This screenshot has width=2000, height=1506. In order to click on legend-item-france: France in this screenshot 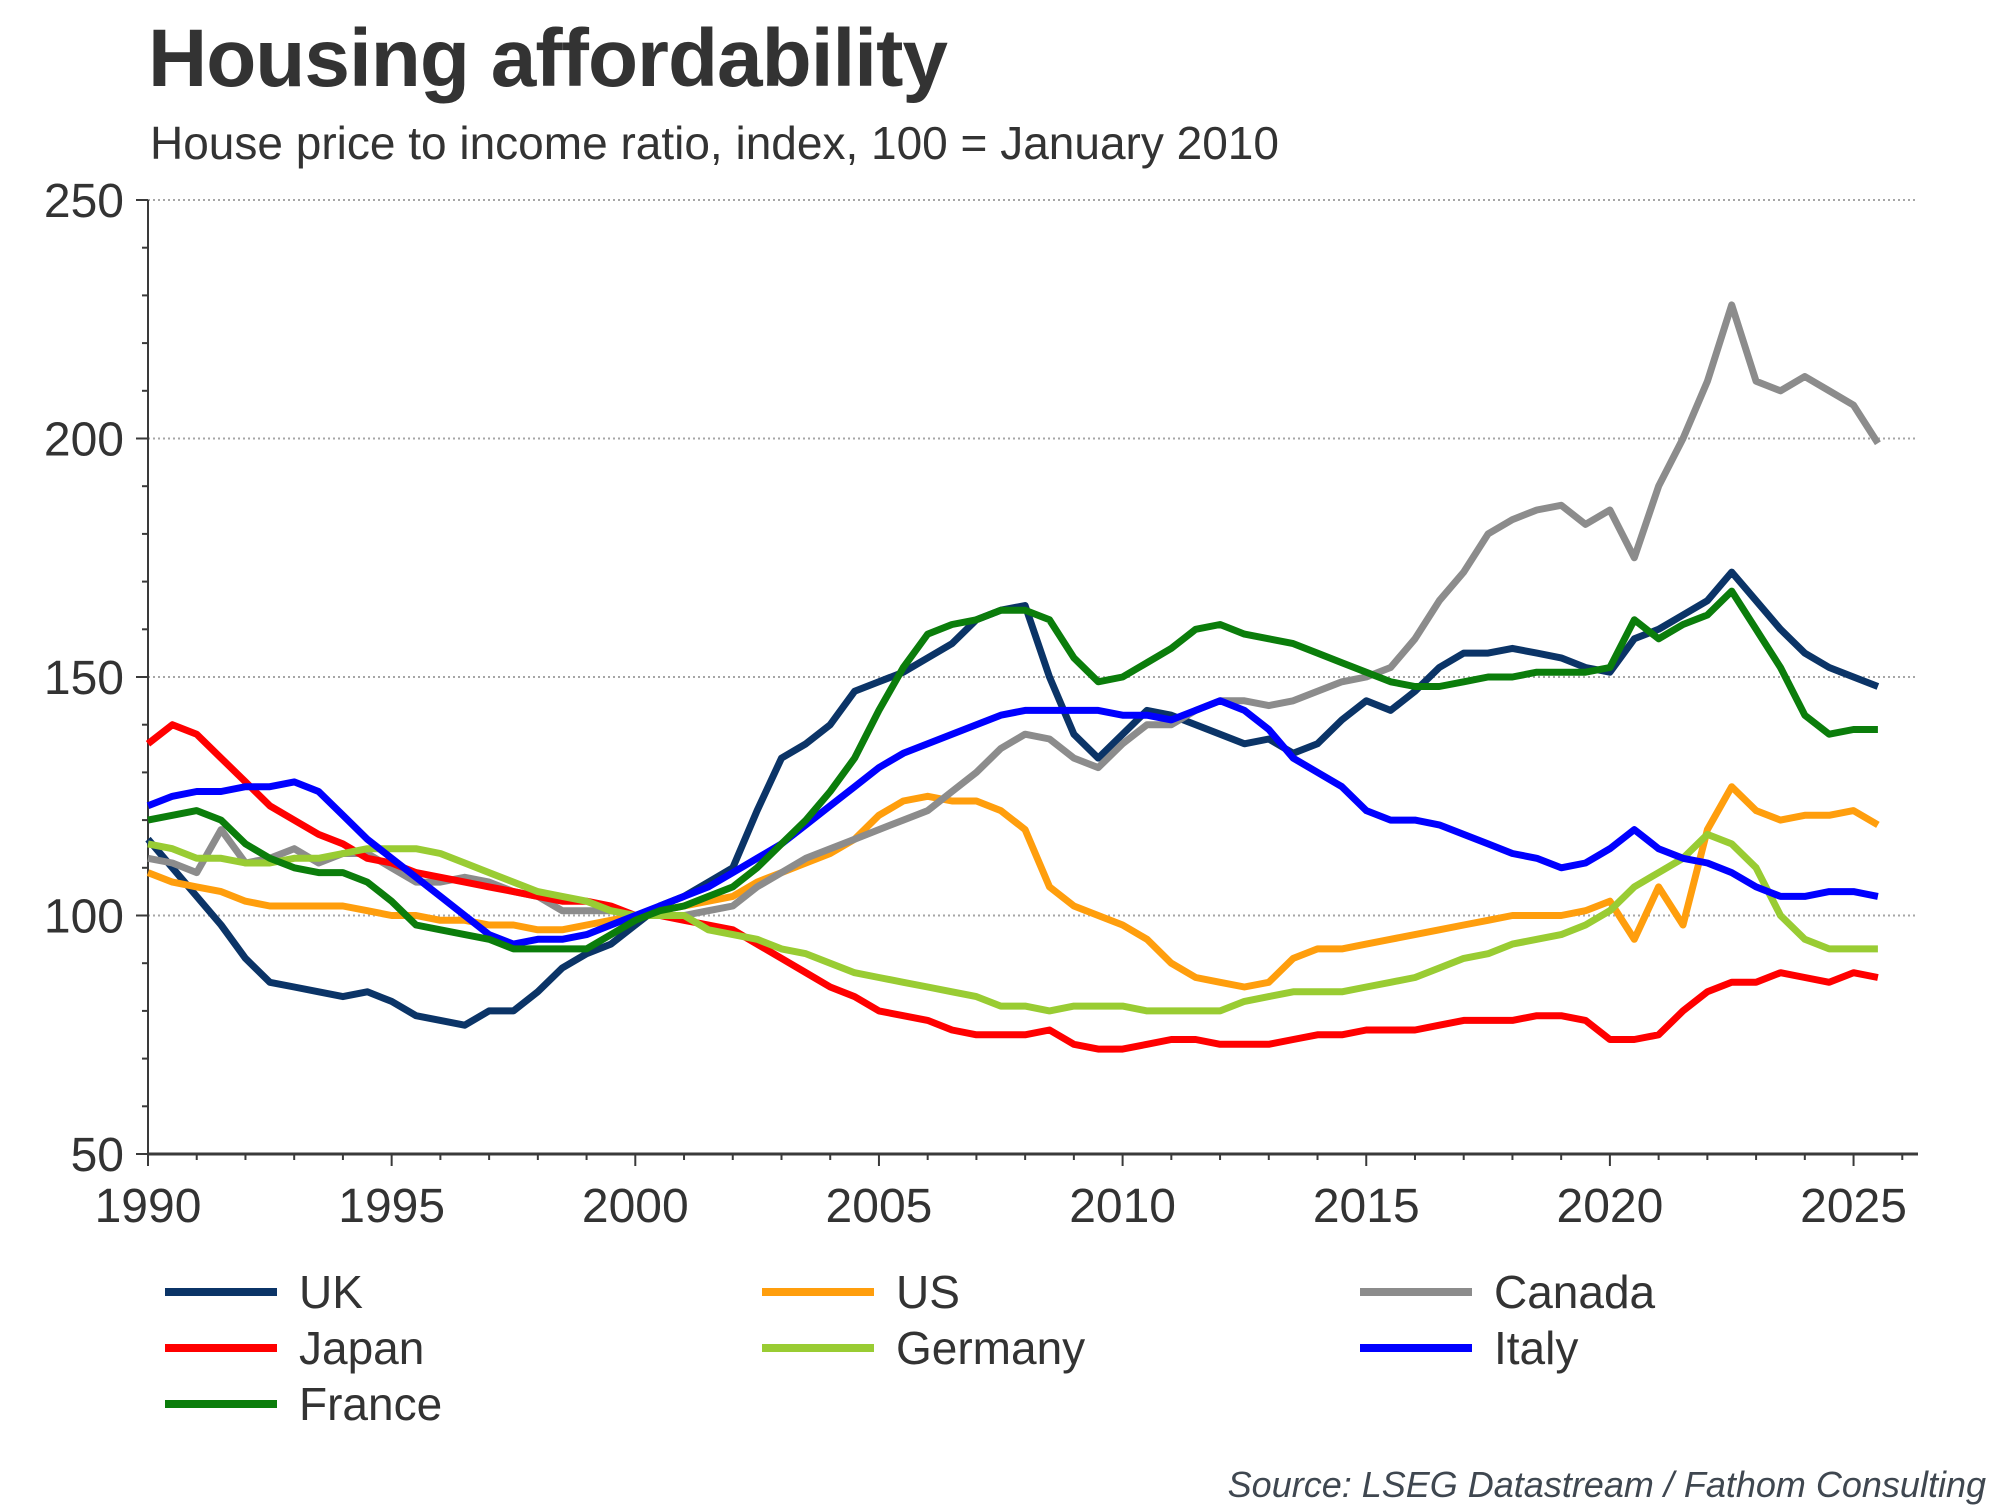, I will do `click(304, 1404)`.